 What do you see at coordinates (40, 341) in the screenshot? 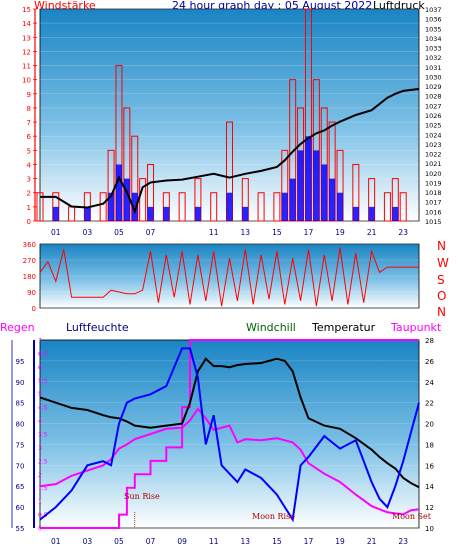
I see `rain-tick-label: 7` at bounding box center [40, 341].